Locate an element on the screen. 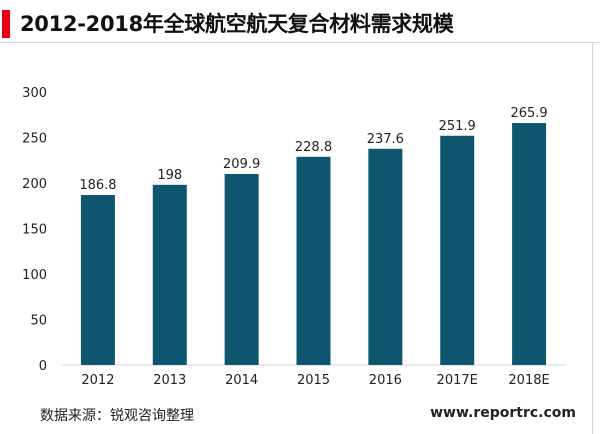  chart-title: 2012-2018年全球航空航天复合材料需求规模 is located at coordinates (237, 24).